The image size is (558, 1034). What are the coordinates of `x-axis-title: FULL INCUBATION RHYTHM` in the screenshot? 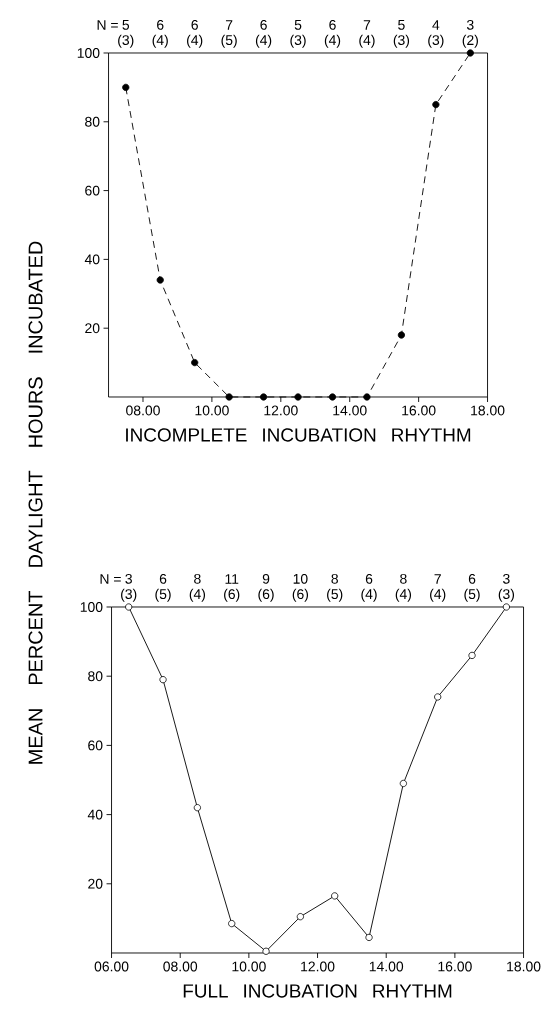 It's located at (318, 991).